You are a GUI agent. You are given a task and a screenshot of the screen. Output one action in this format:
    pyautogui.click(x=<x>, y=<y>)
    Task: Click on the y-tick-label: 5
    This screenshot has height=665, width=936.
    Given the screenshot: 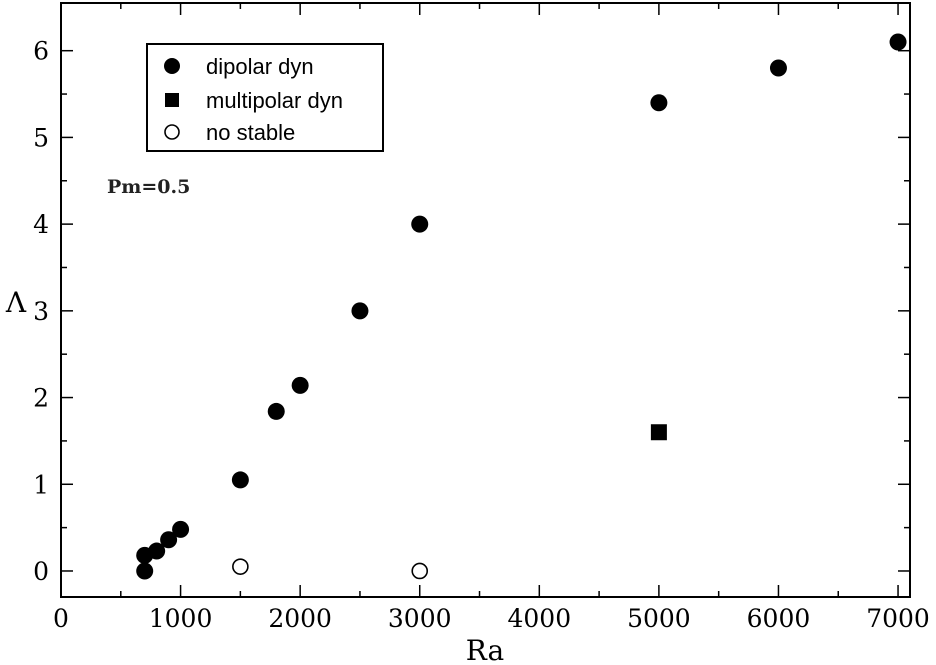 What is the action you would take?
    pyautogui.click(x=41, y=137)
    